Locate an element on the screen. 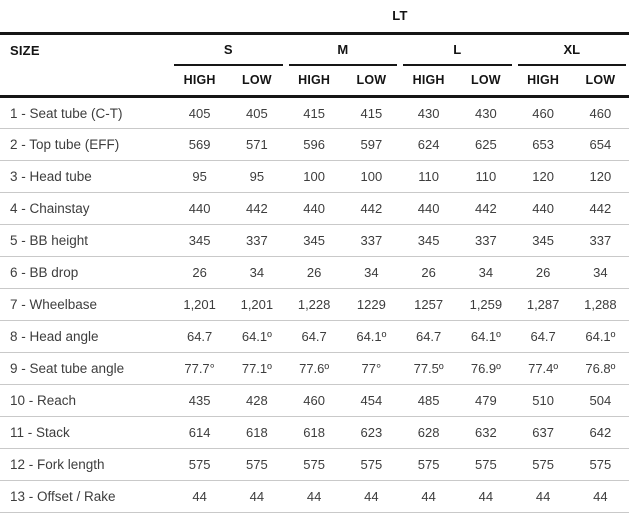  size-label-s: S is located at coordinates (228, 49).